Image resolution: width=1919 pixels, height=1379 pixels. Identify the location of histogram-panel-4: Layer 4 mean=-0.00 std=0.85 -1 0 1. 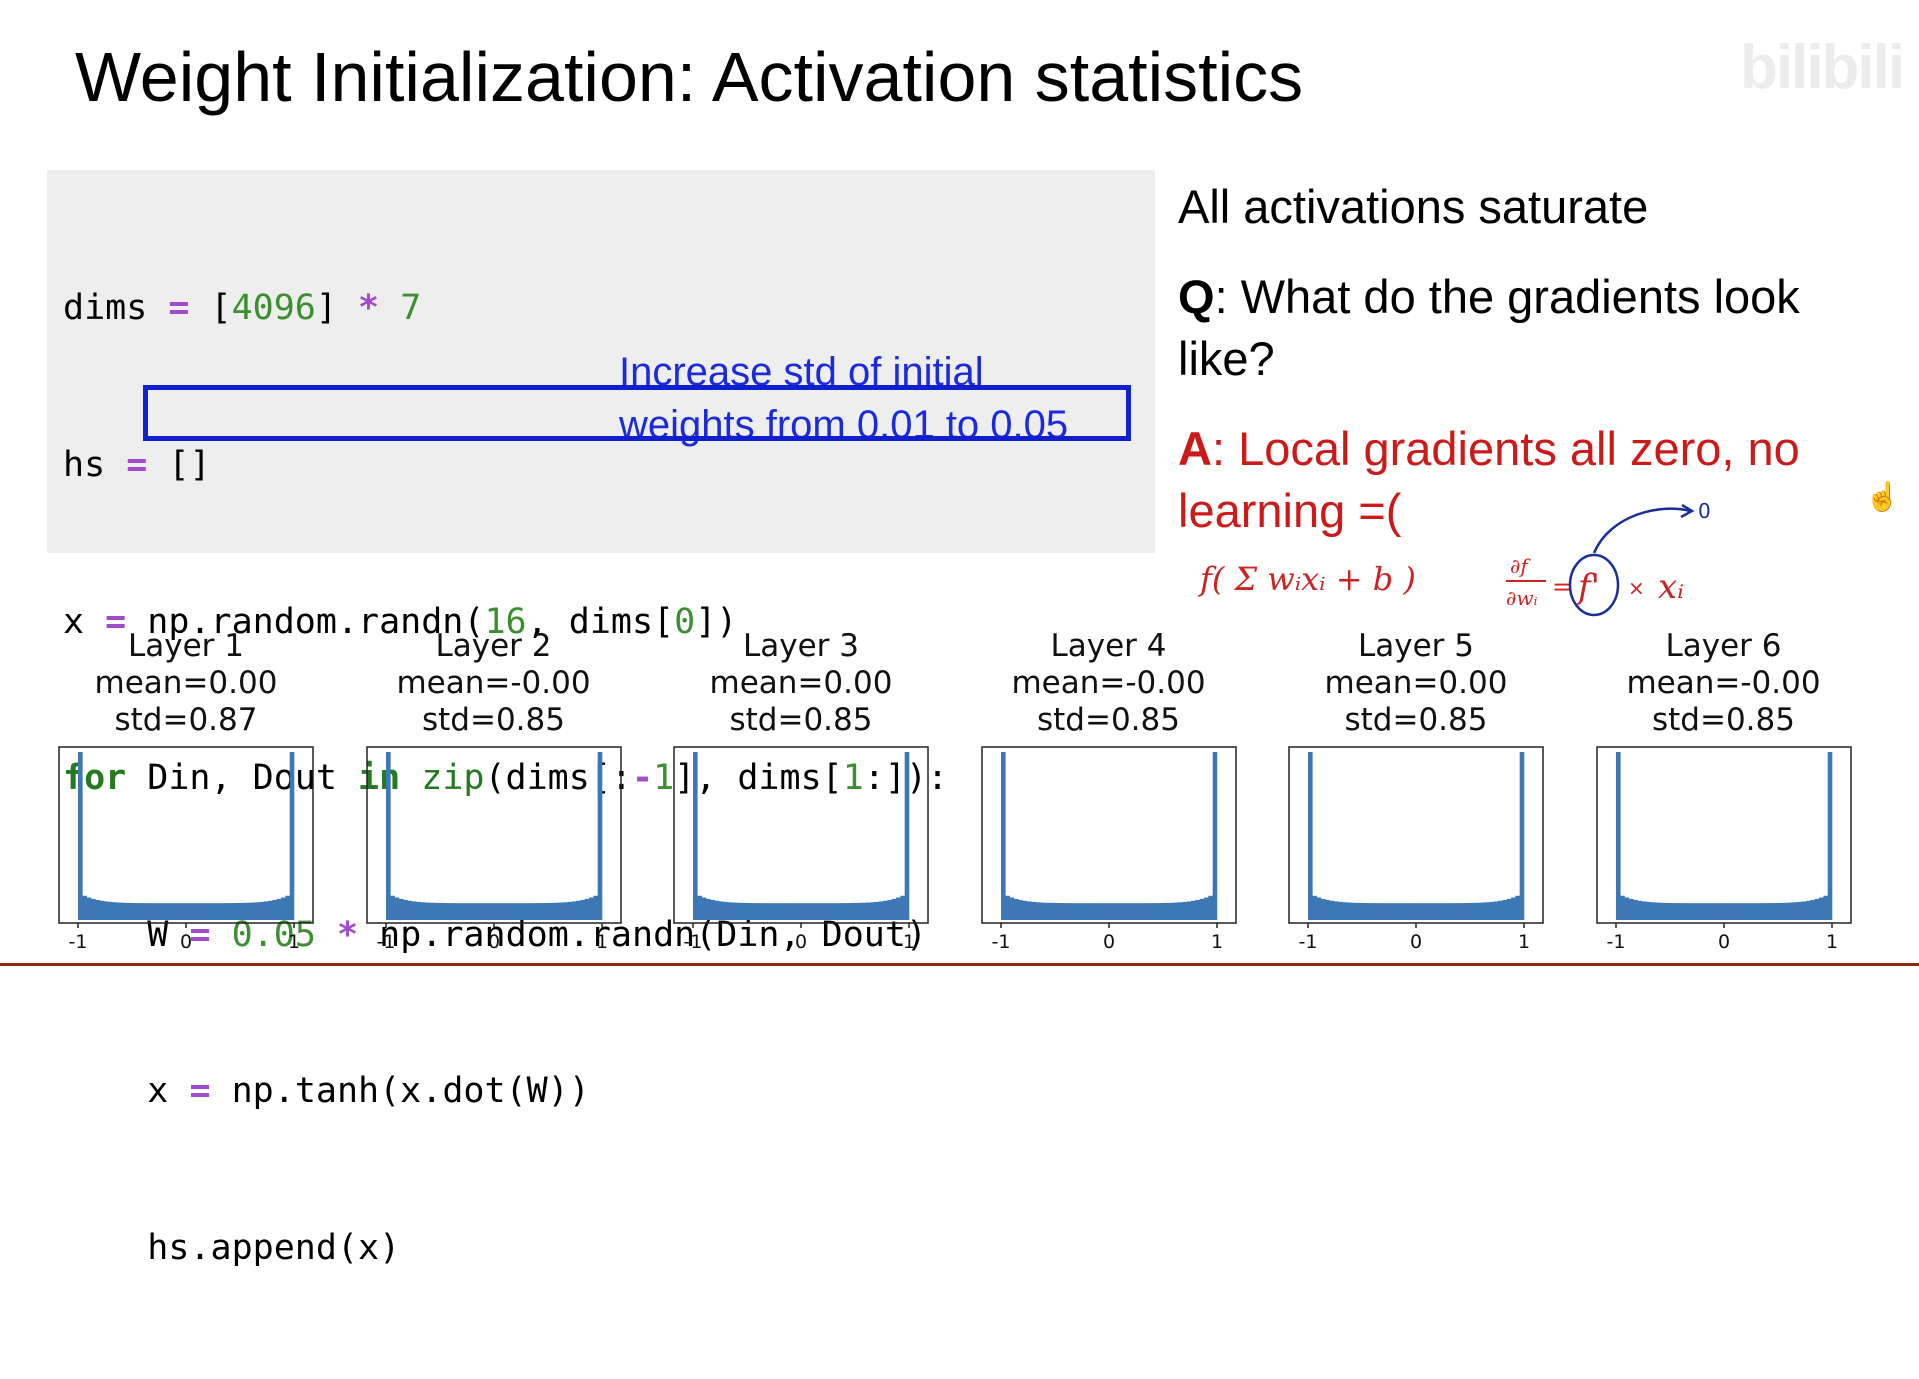
(1108, 790).